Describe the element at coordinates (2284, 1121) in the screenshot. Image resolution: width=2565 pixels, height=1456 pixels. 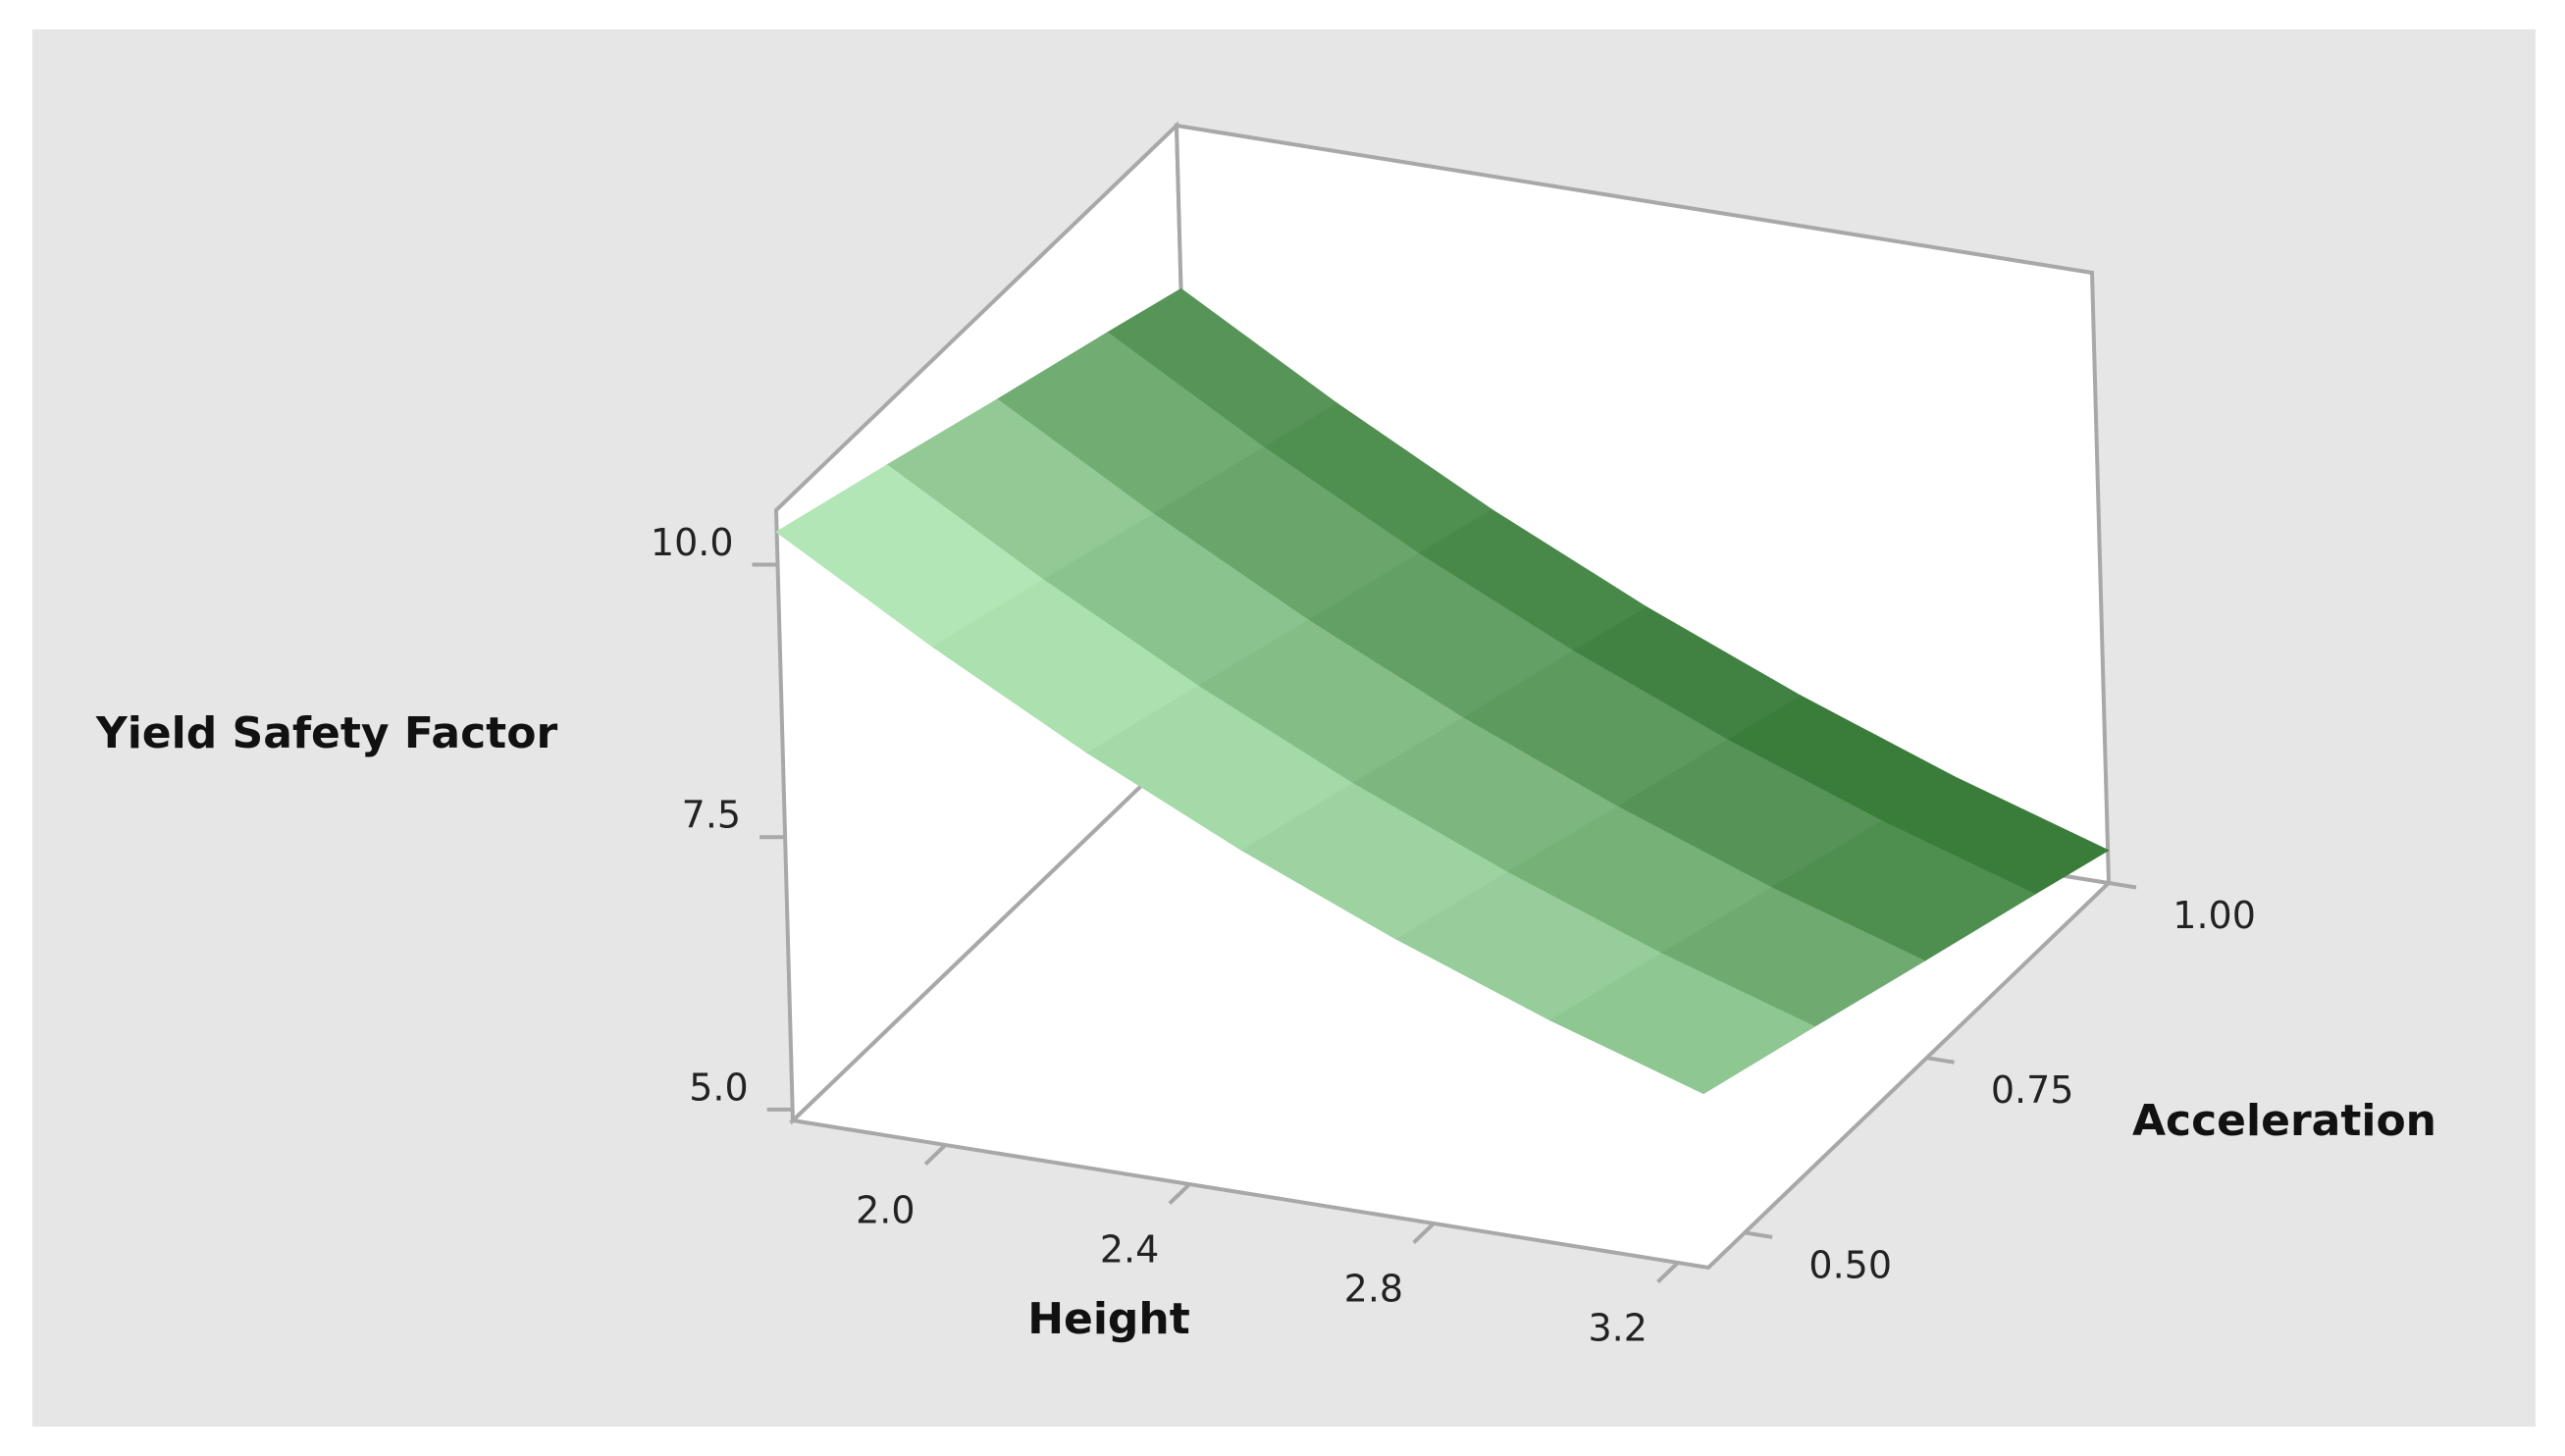
I see `y-axis-label: Acceleration` at that location.